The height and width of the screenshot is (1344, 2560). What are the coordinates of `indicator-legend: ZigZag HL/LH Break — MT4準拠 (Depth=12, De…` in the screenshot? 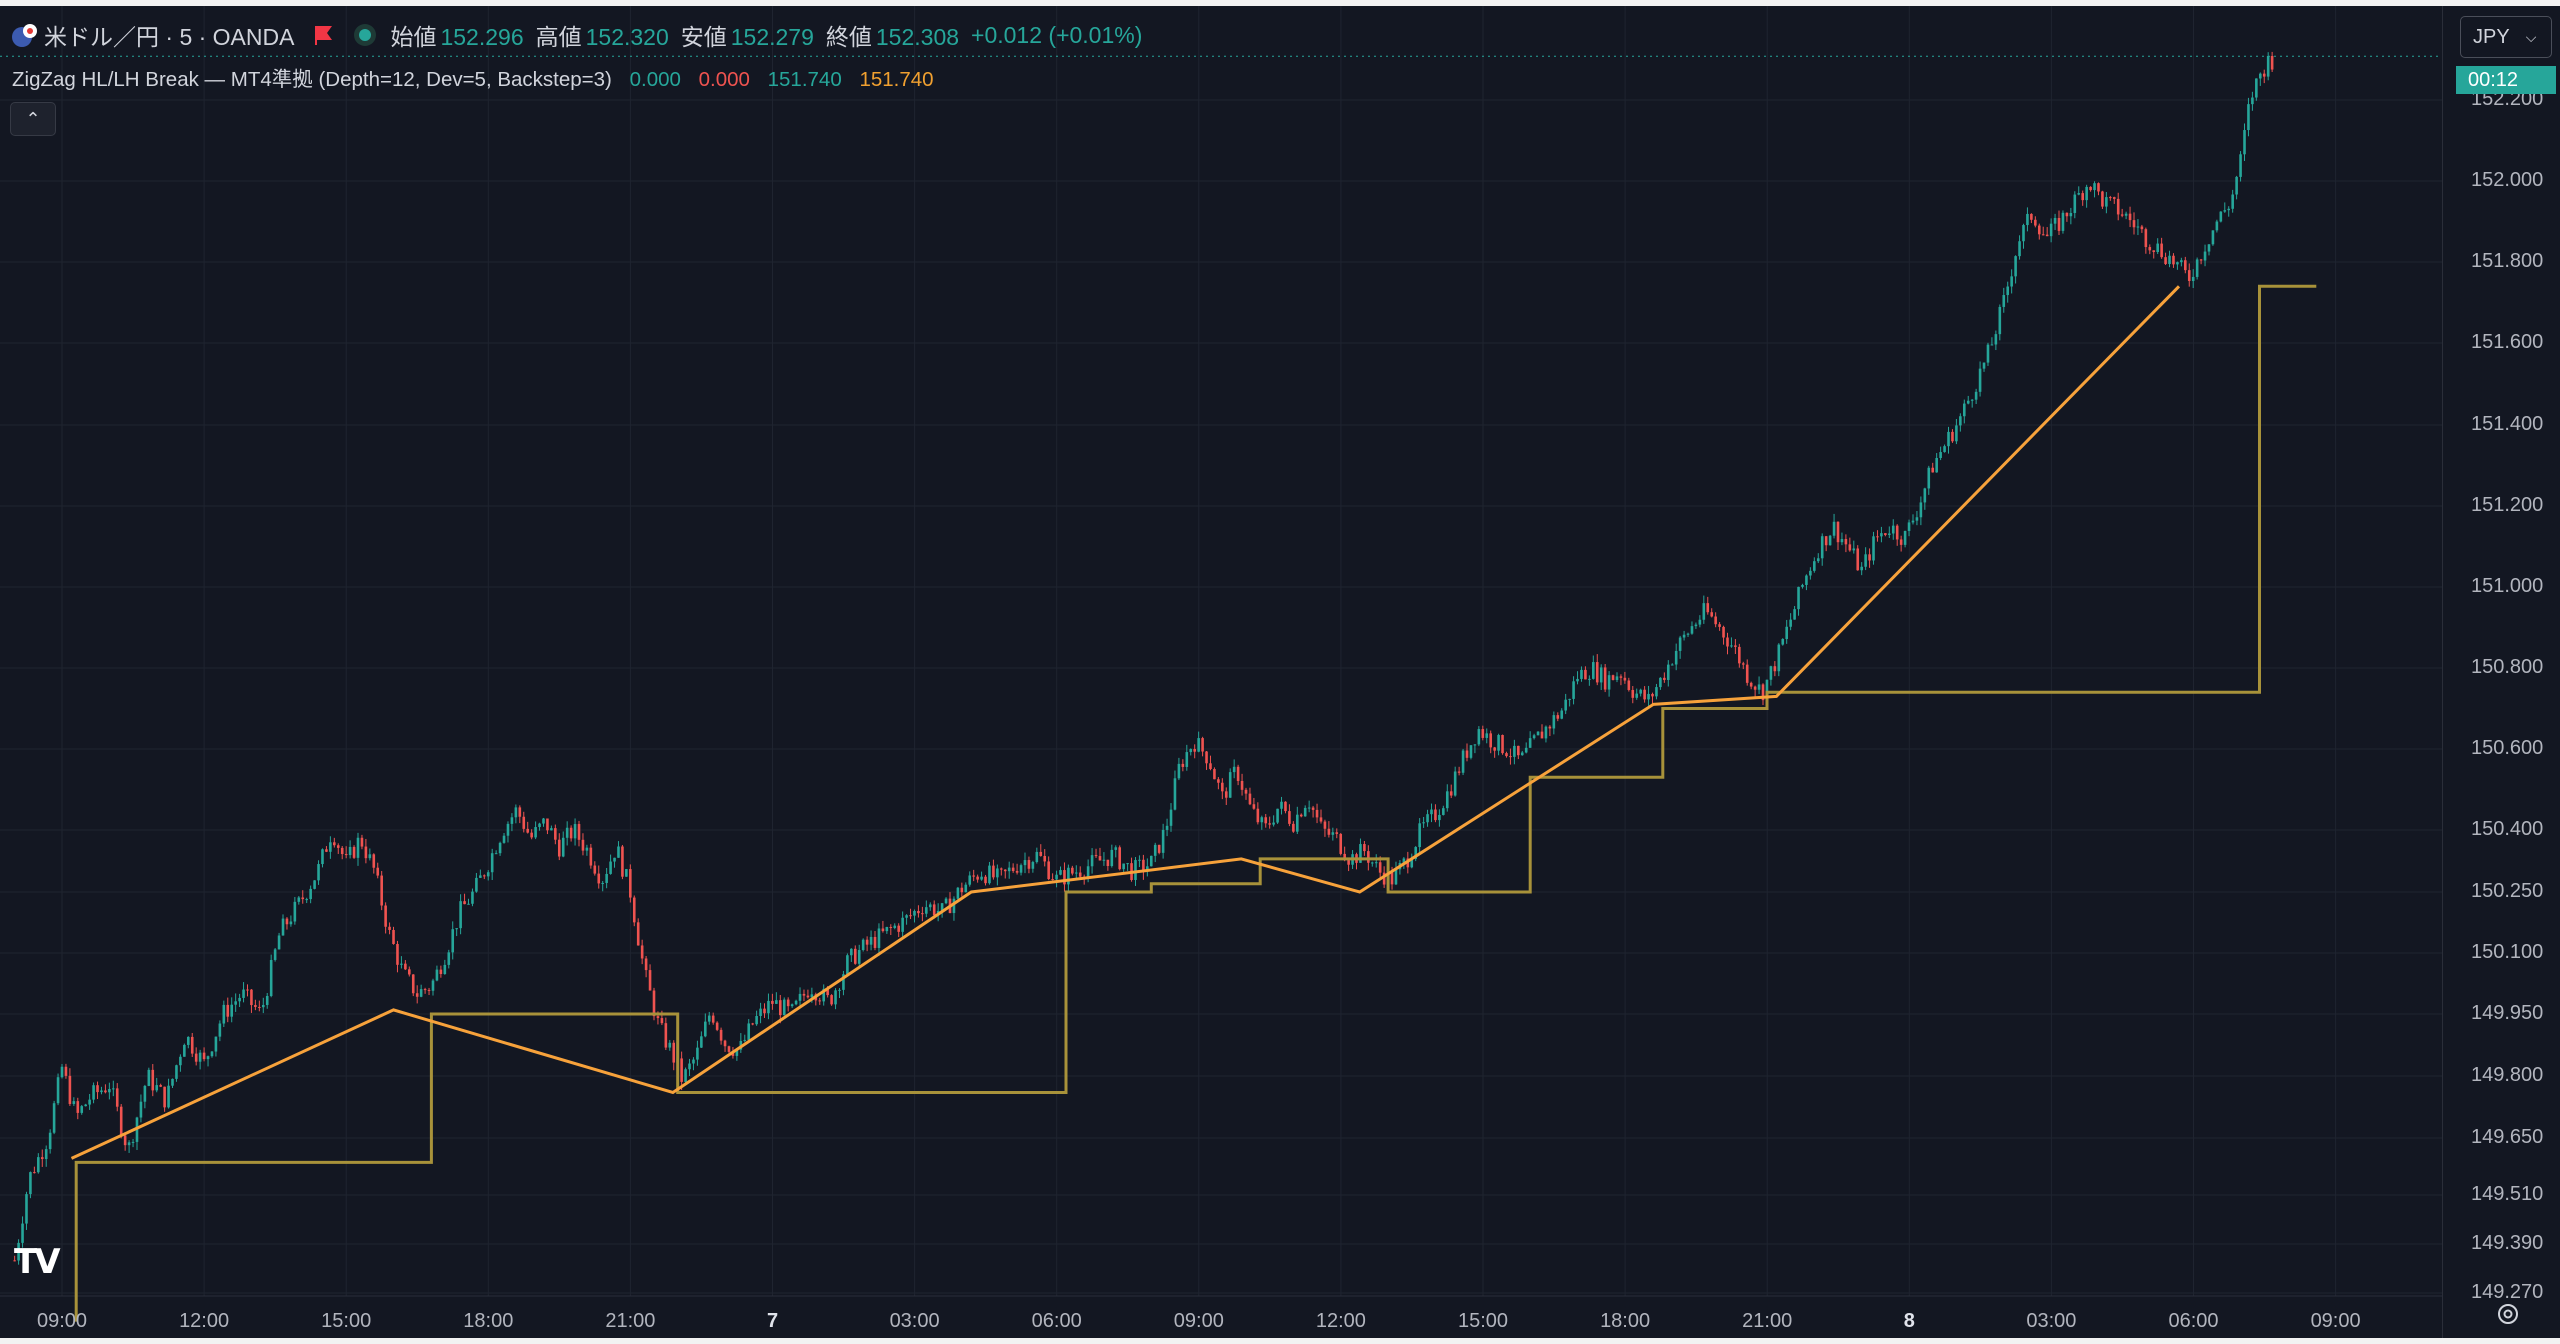 It's located at (473, 77).